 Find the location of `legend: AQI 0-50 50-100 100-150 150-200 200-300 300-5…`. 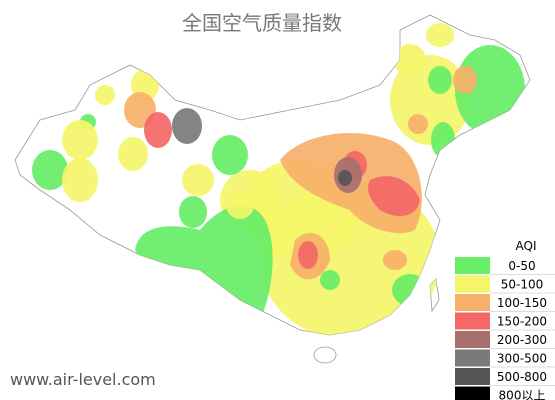

legend: AQI 0-50 50-100 100-150 150-200 200-300 300-5… is located at coordinates (505, 318).